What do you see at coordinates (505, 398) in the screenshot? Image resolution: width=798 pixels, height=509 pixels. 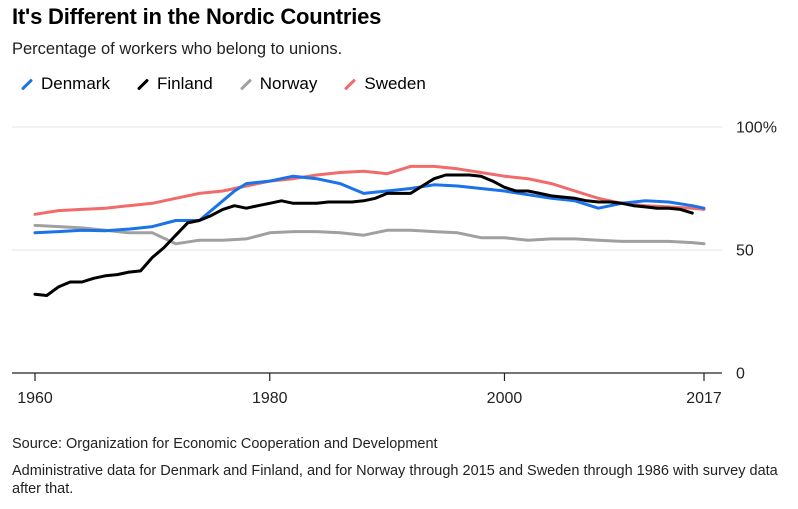 I see `x-tick-label-2000: 2000` at bounding box center [505, 398].